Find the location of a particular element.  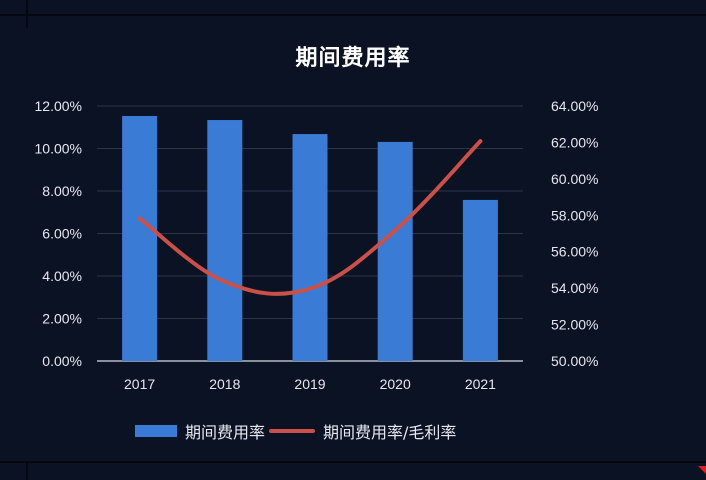

legend-bar-label: 期间费用率 is located at coordinates (225, 432).